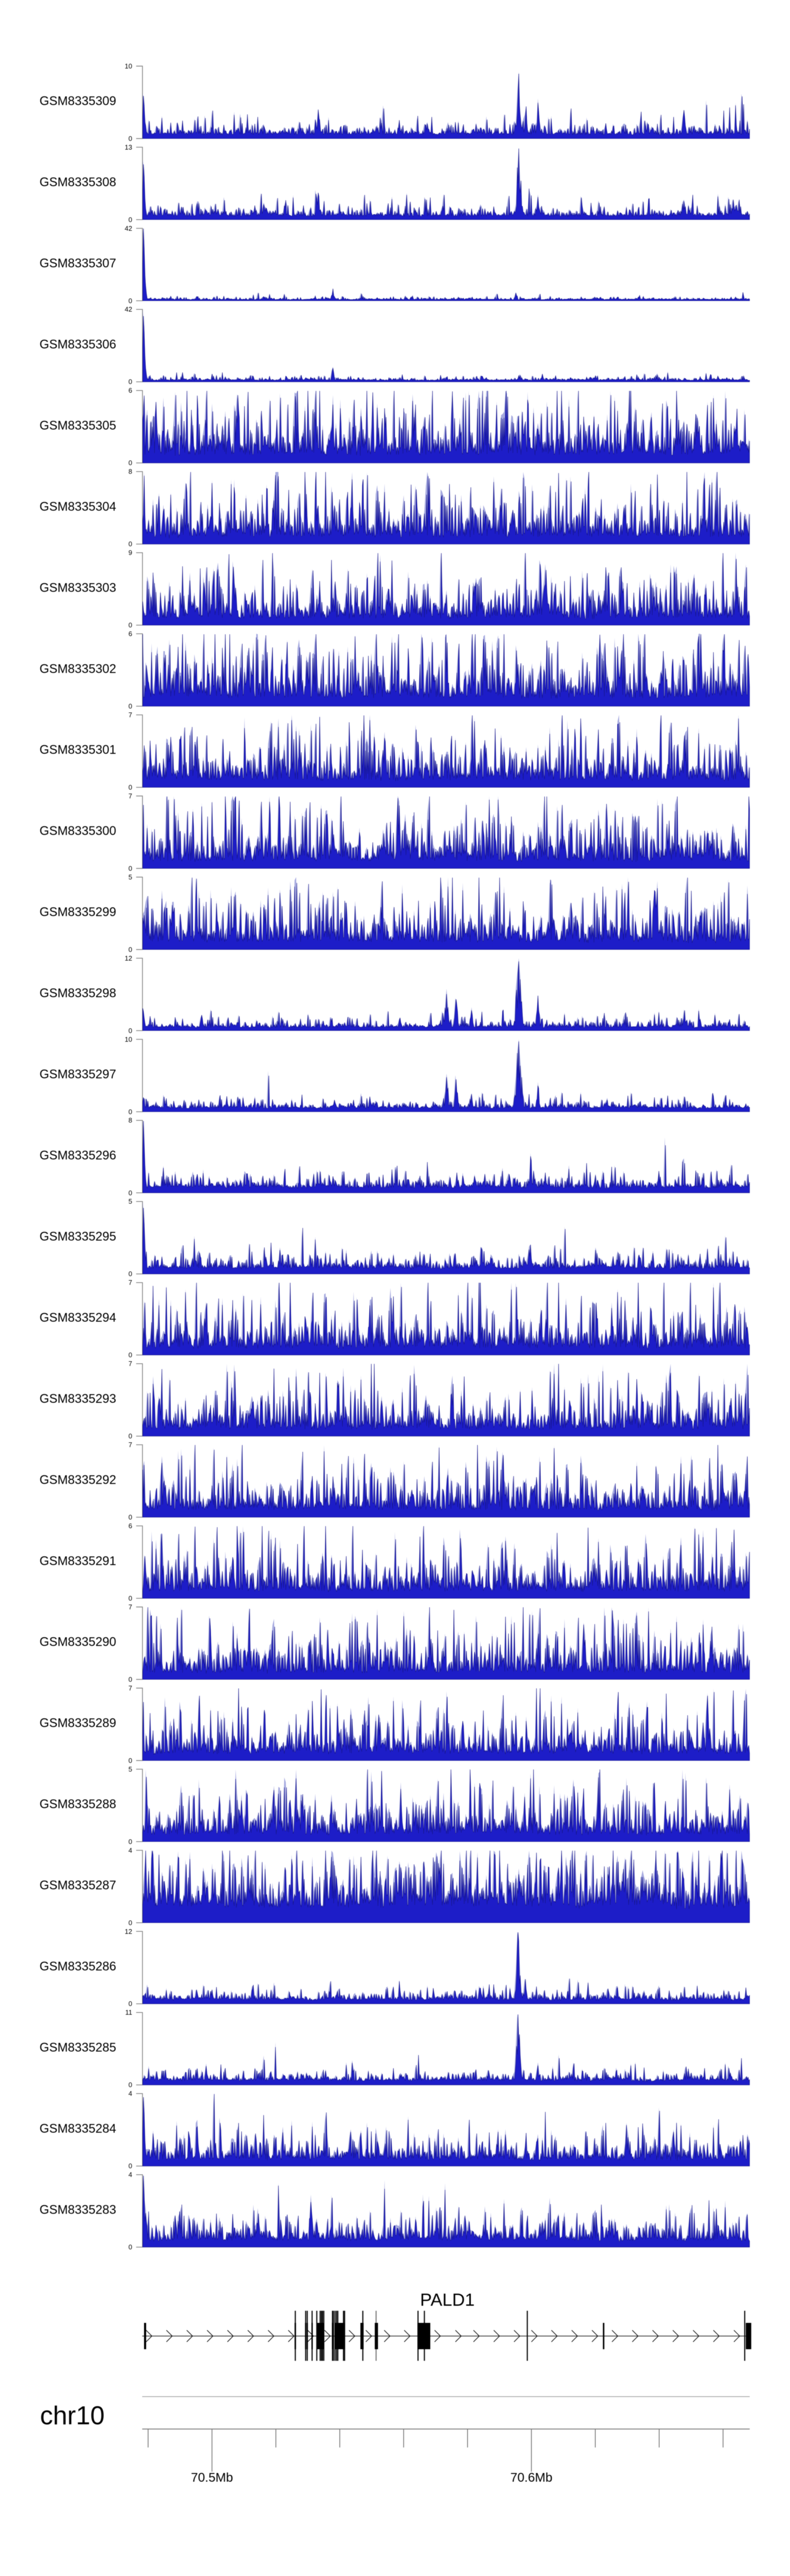 The height and width of the screenshot is (2576, 790). Describe the element at coordinates (77, 588) in the screenshot. I see `svg-text: GSM8335303` at that location.